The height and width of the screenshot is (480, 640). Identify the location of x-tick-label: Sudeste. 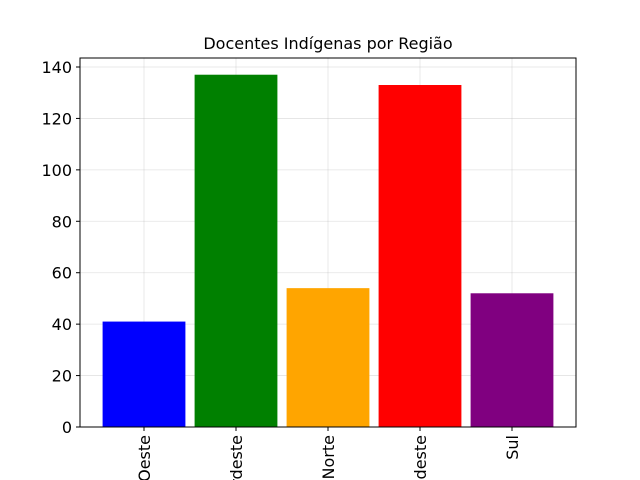
(420, 457).